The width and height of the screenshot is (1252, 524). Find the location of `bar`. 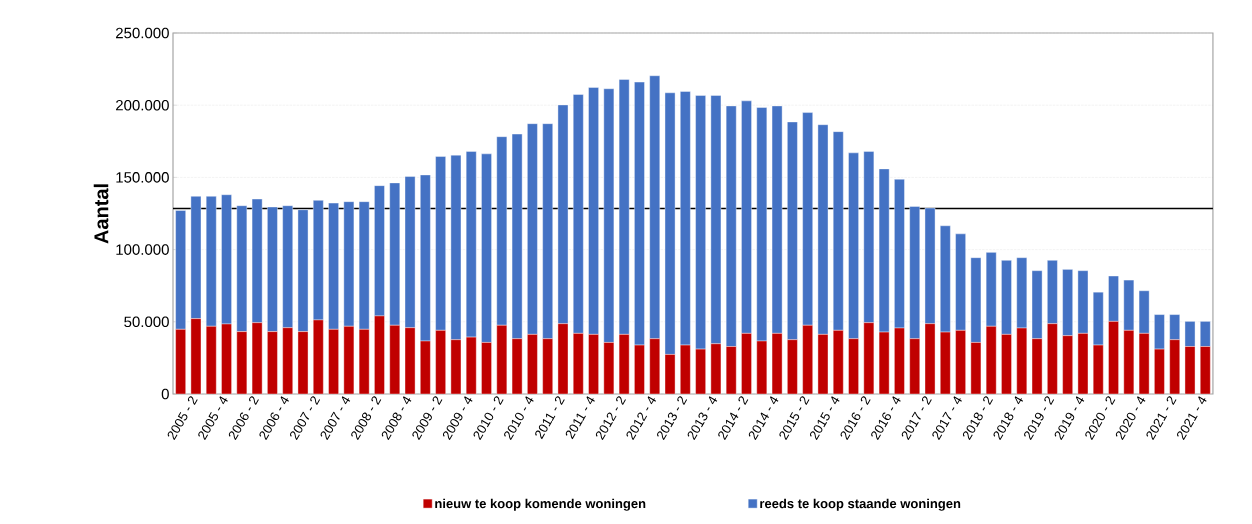

bar is located at coordinates (1190, 334).